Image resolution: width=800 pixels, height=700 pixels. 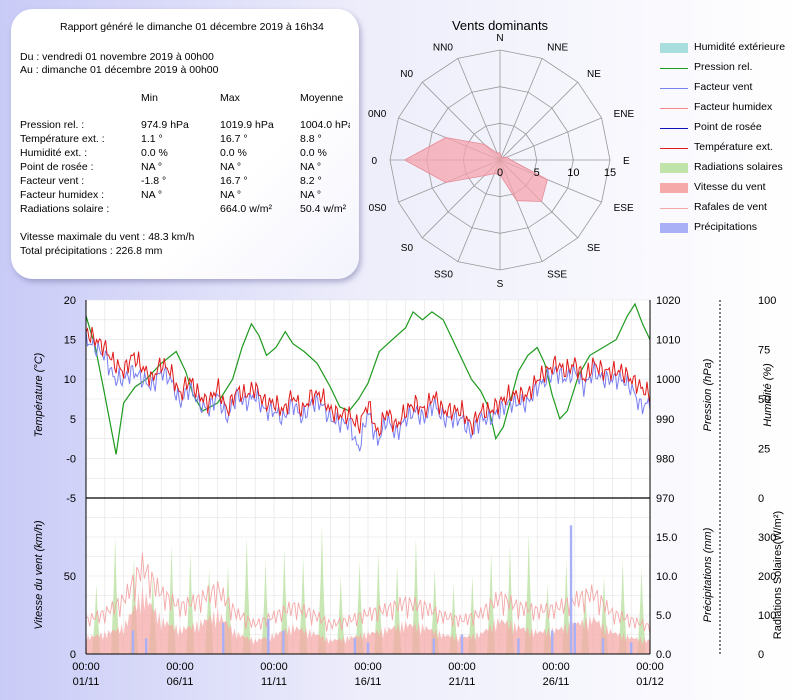 I want to click on legend-label: Vitesse du vent, so click(x=730, y=187).